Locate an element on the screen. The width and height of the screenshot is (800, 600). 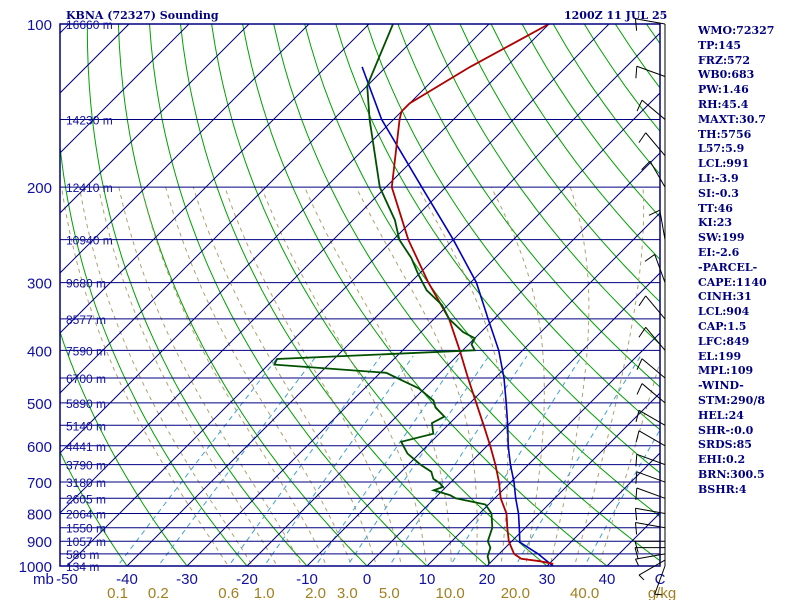
sounding-index: EL:199 is located at coordinates (720, 356).